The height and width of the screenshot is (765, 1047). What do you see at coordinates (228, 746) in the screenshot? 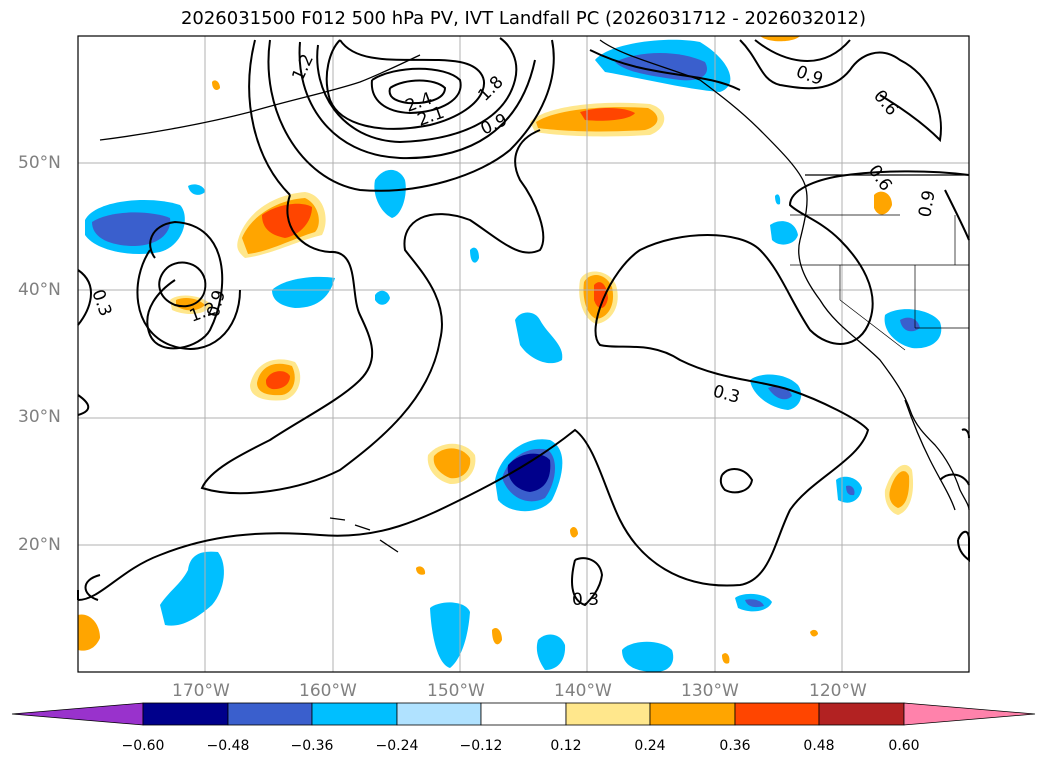
I see `colorbar-tick: −0.48` at bounding box center [228, 746].